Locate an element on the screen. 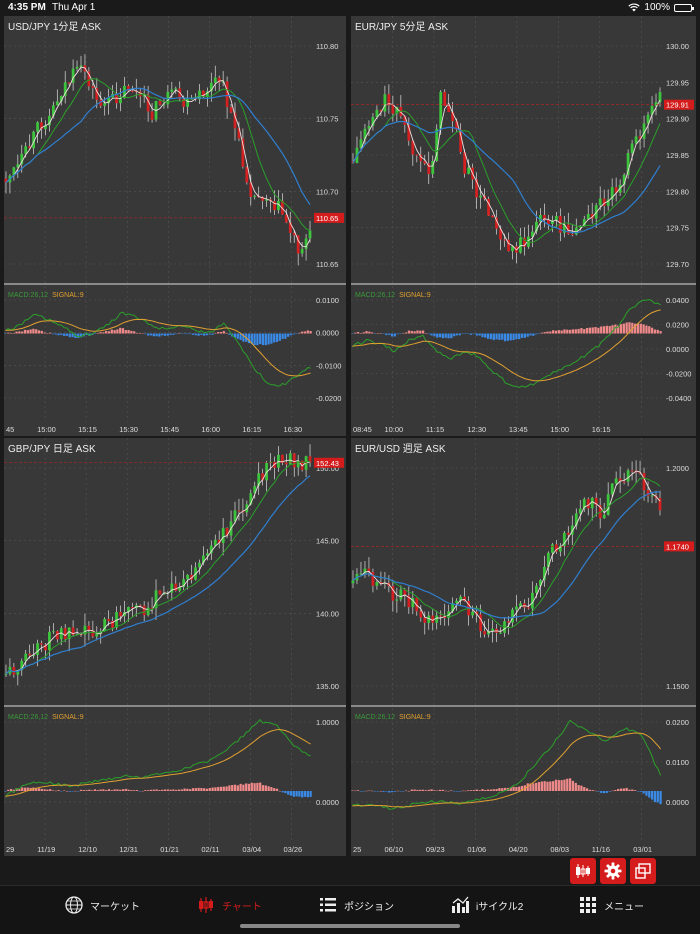 The image size is (700, 934). tab-market: マーケット is located at coordinates (102, 905).